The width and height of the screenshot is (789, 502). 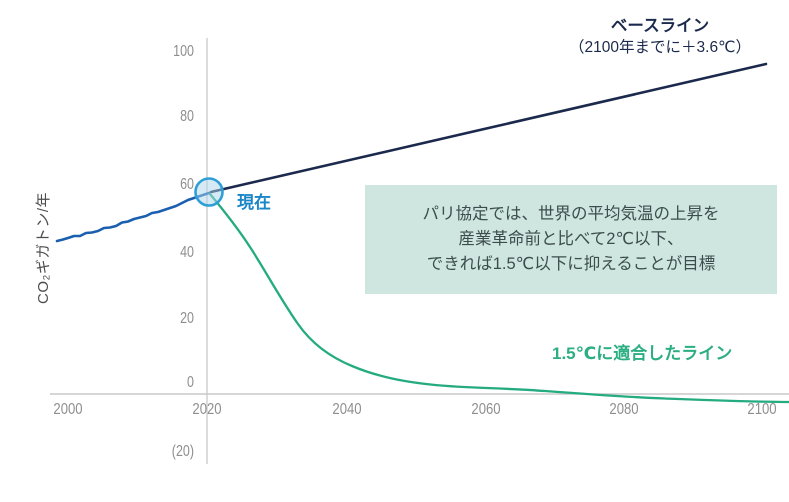 What do you see at coordinates (68, 409) in the screenshot?
I see `x-tick-2000: 2000` at bounding box center [68, 409].